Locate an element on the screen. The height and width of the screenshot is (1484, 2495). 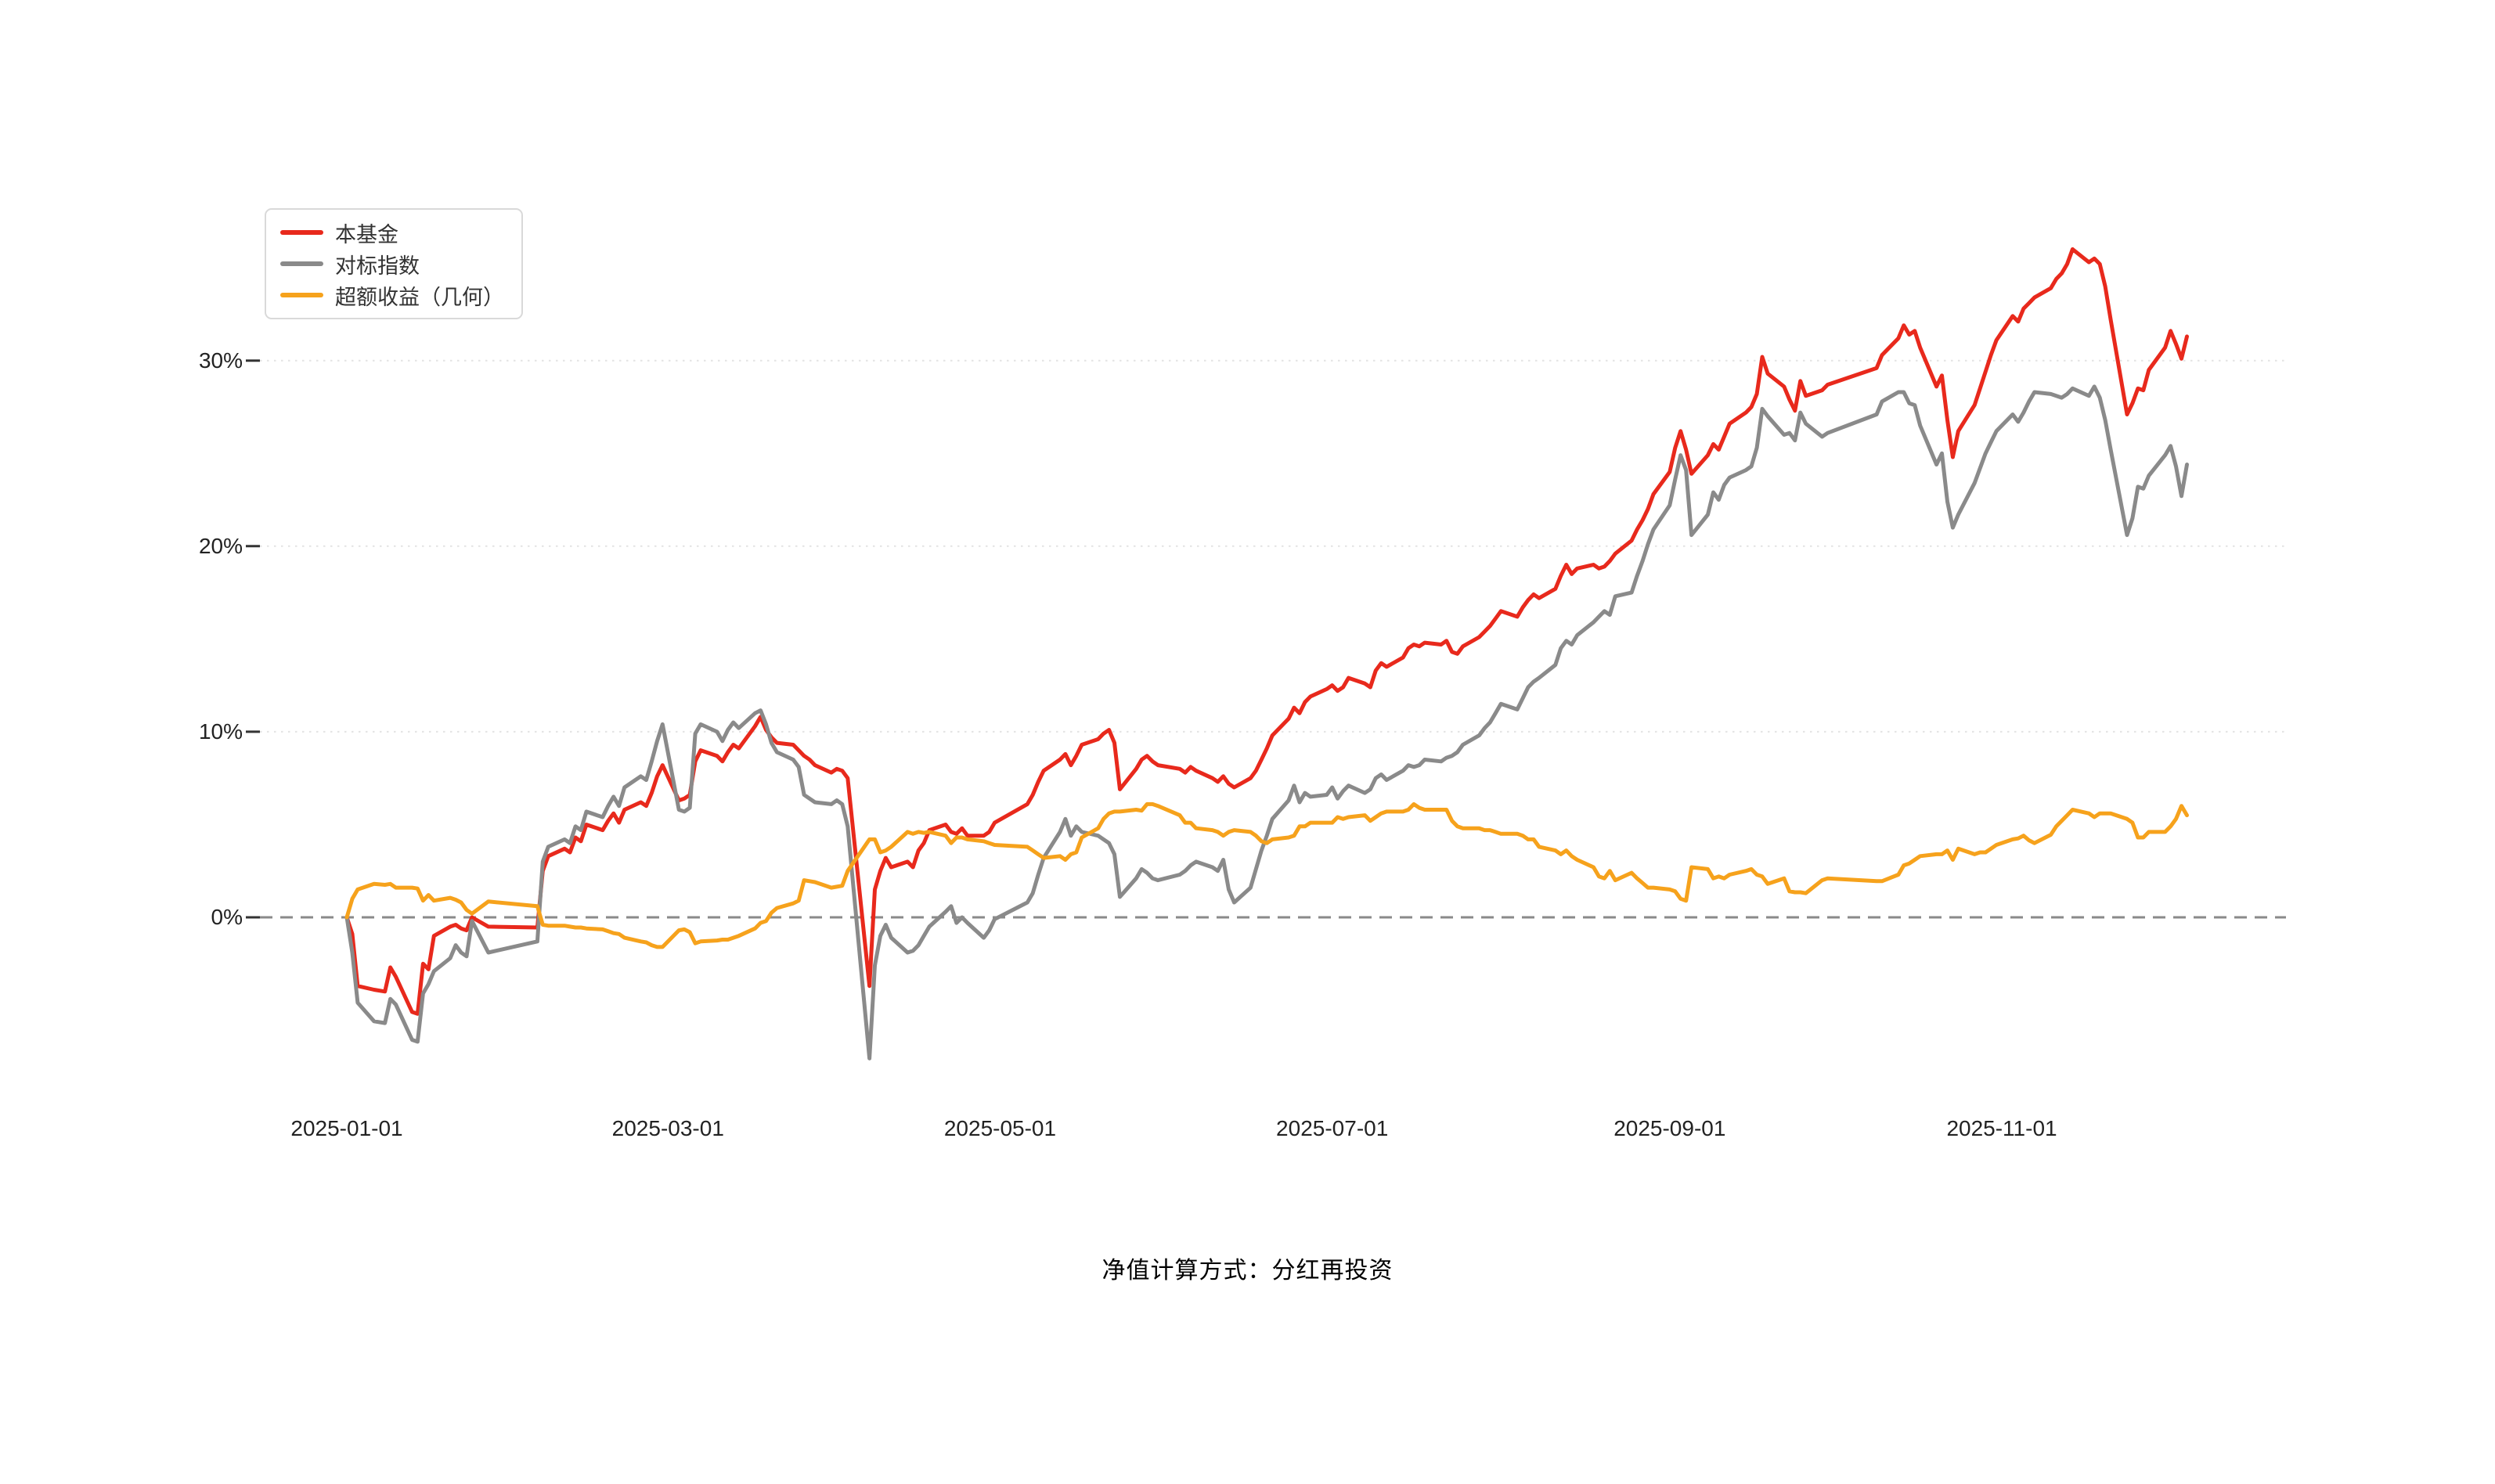
y-tick-label: 20% is located at coordinates (221, 545).